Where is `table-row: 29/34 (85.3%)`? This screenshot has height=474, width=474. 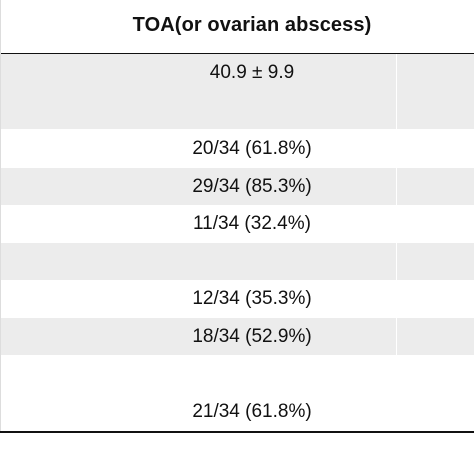
table-row: 29/34 (85.3%) is located at coordinates (237, 186).